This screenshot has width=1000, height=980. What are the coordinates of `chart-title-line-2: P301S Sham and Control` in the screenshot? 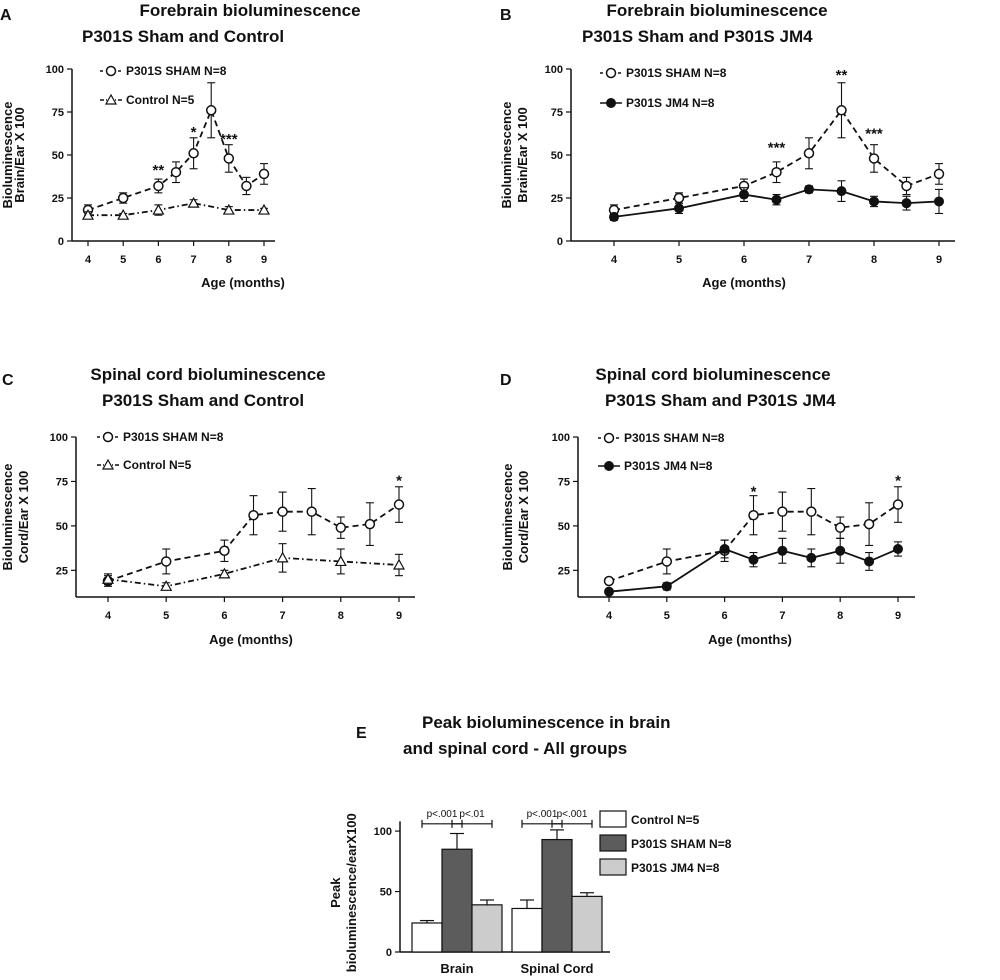 It's located at (203, 400).